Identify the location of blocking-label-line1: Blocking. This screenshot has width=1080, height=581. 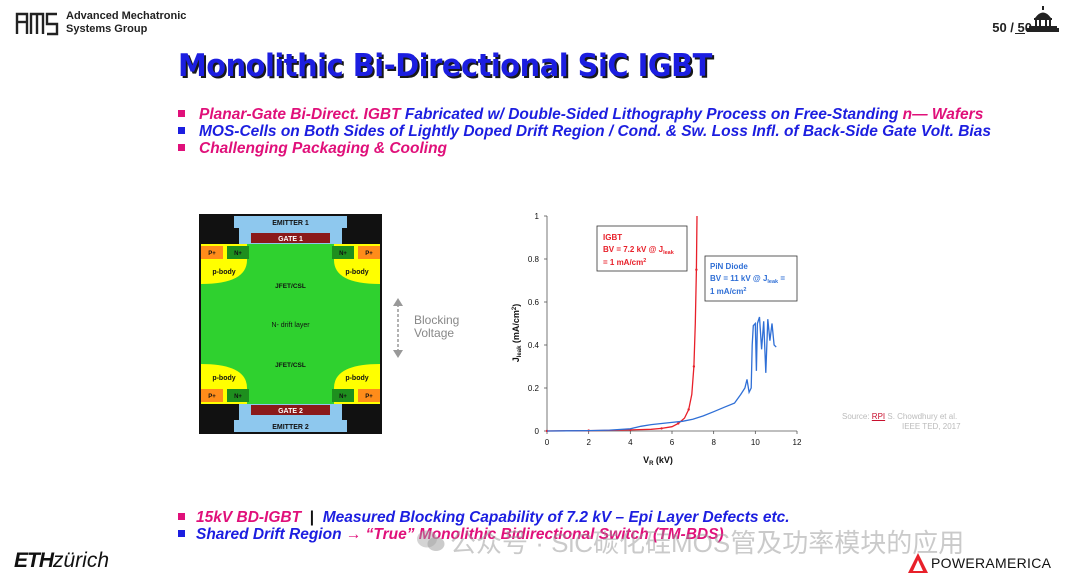
(437, 320).